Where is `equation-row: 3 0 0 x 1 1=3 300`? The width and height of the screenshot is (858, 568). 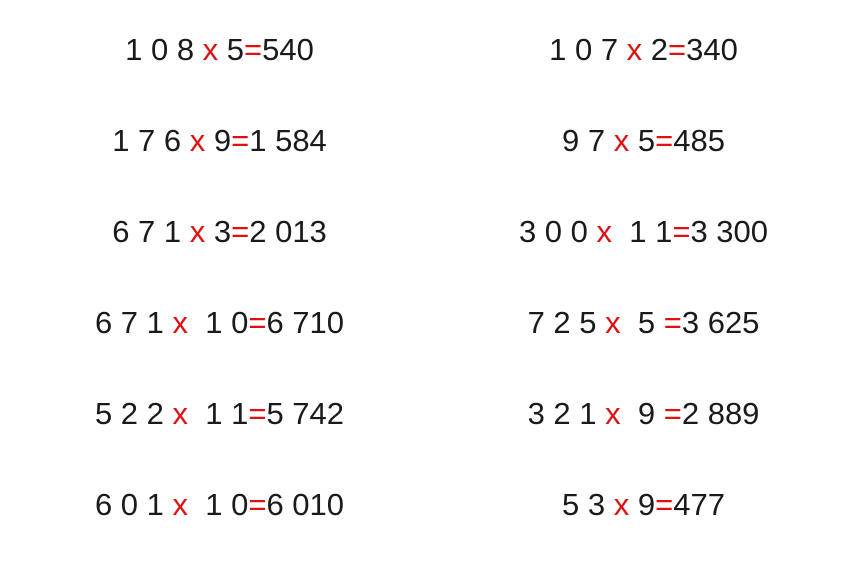
equation-row: 3 0 0 x 1 1=3 300 is located at coordinates (643, 249).